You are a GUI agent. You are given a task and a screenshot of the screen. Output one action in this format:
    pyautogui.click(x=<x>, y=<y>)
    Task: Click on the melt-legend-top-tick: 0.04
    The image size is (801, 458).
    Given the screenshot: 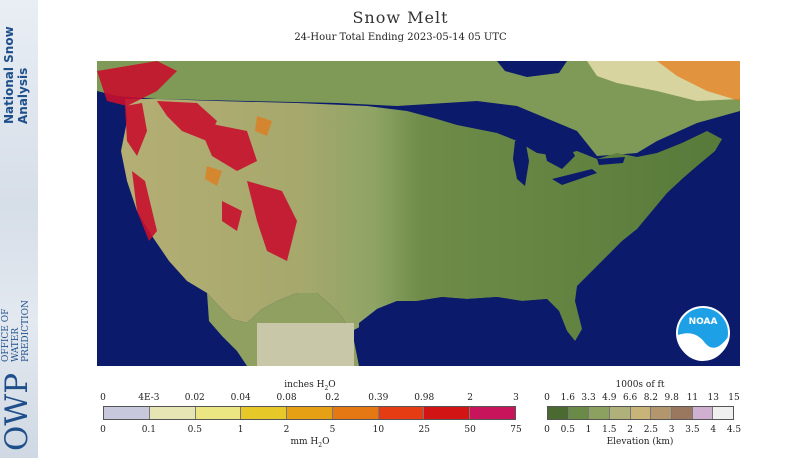 What is the action you would take?
    pyautogui.click(x=240, y=398)
    